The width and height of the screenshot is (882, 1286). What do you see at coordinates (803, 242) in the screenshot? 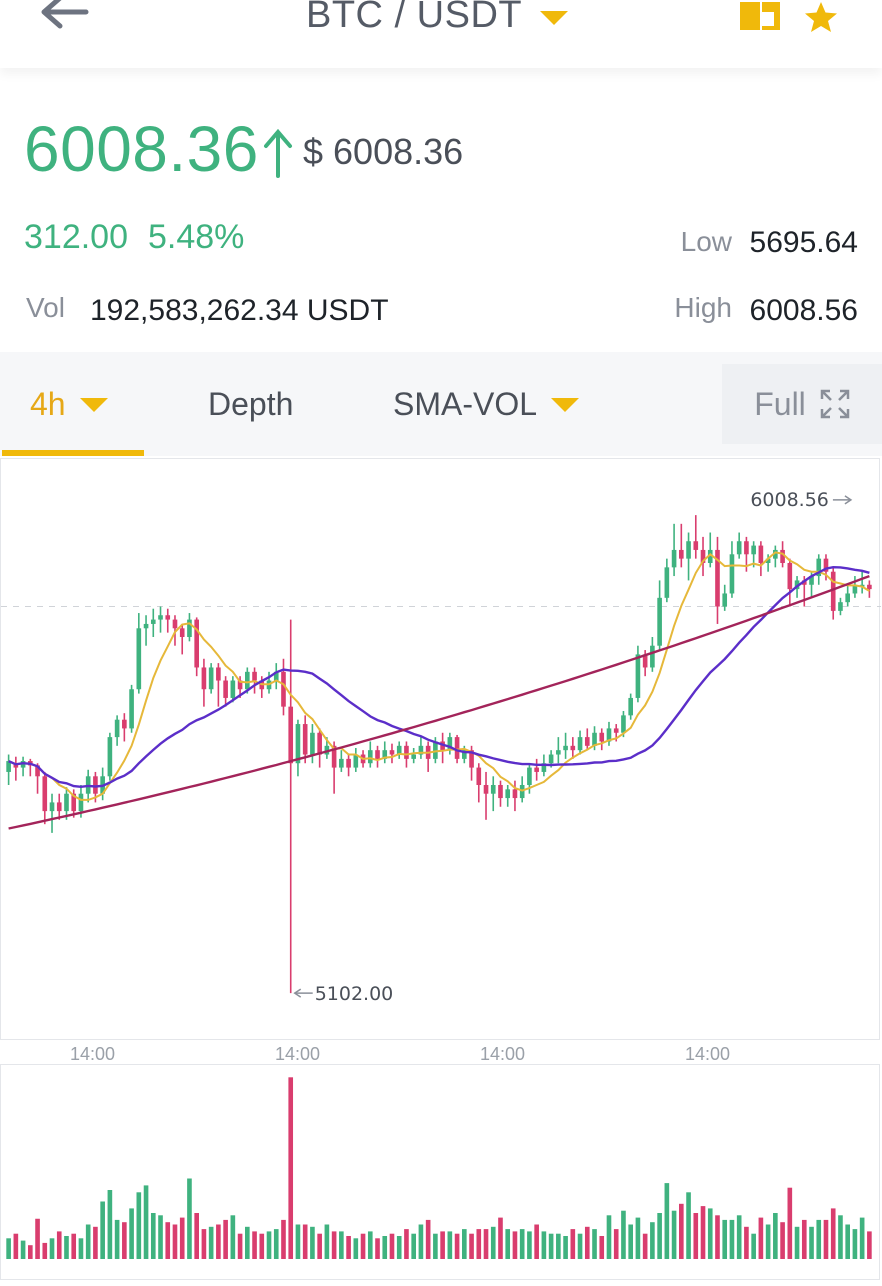
I see `low-value: 5695.64` at bounding box center [803, 242].